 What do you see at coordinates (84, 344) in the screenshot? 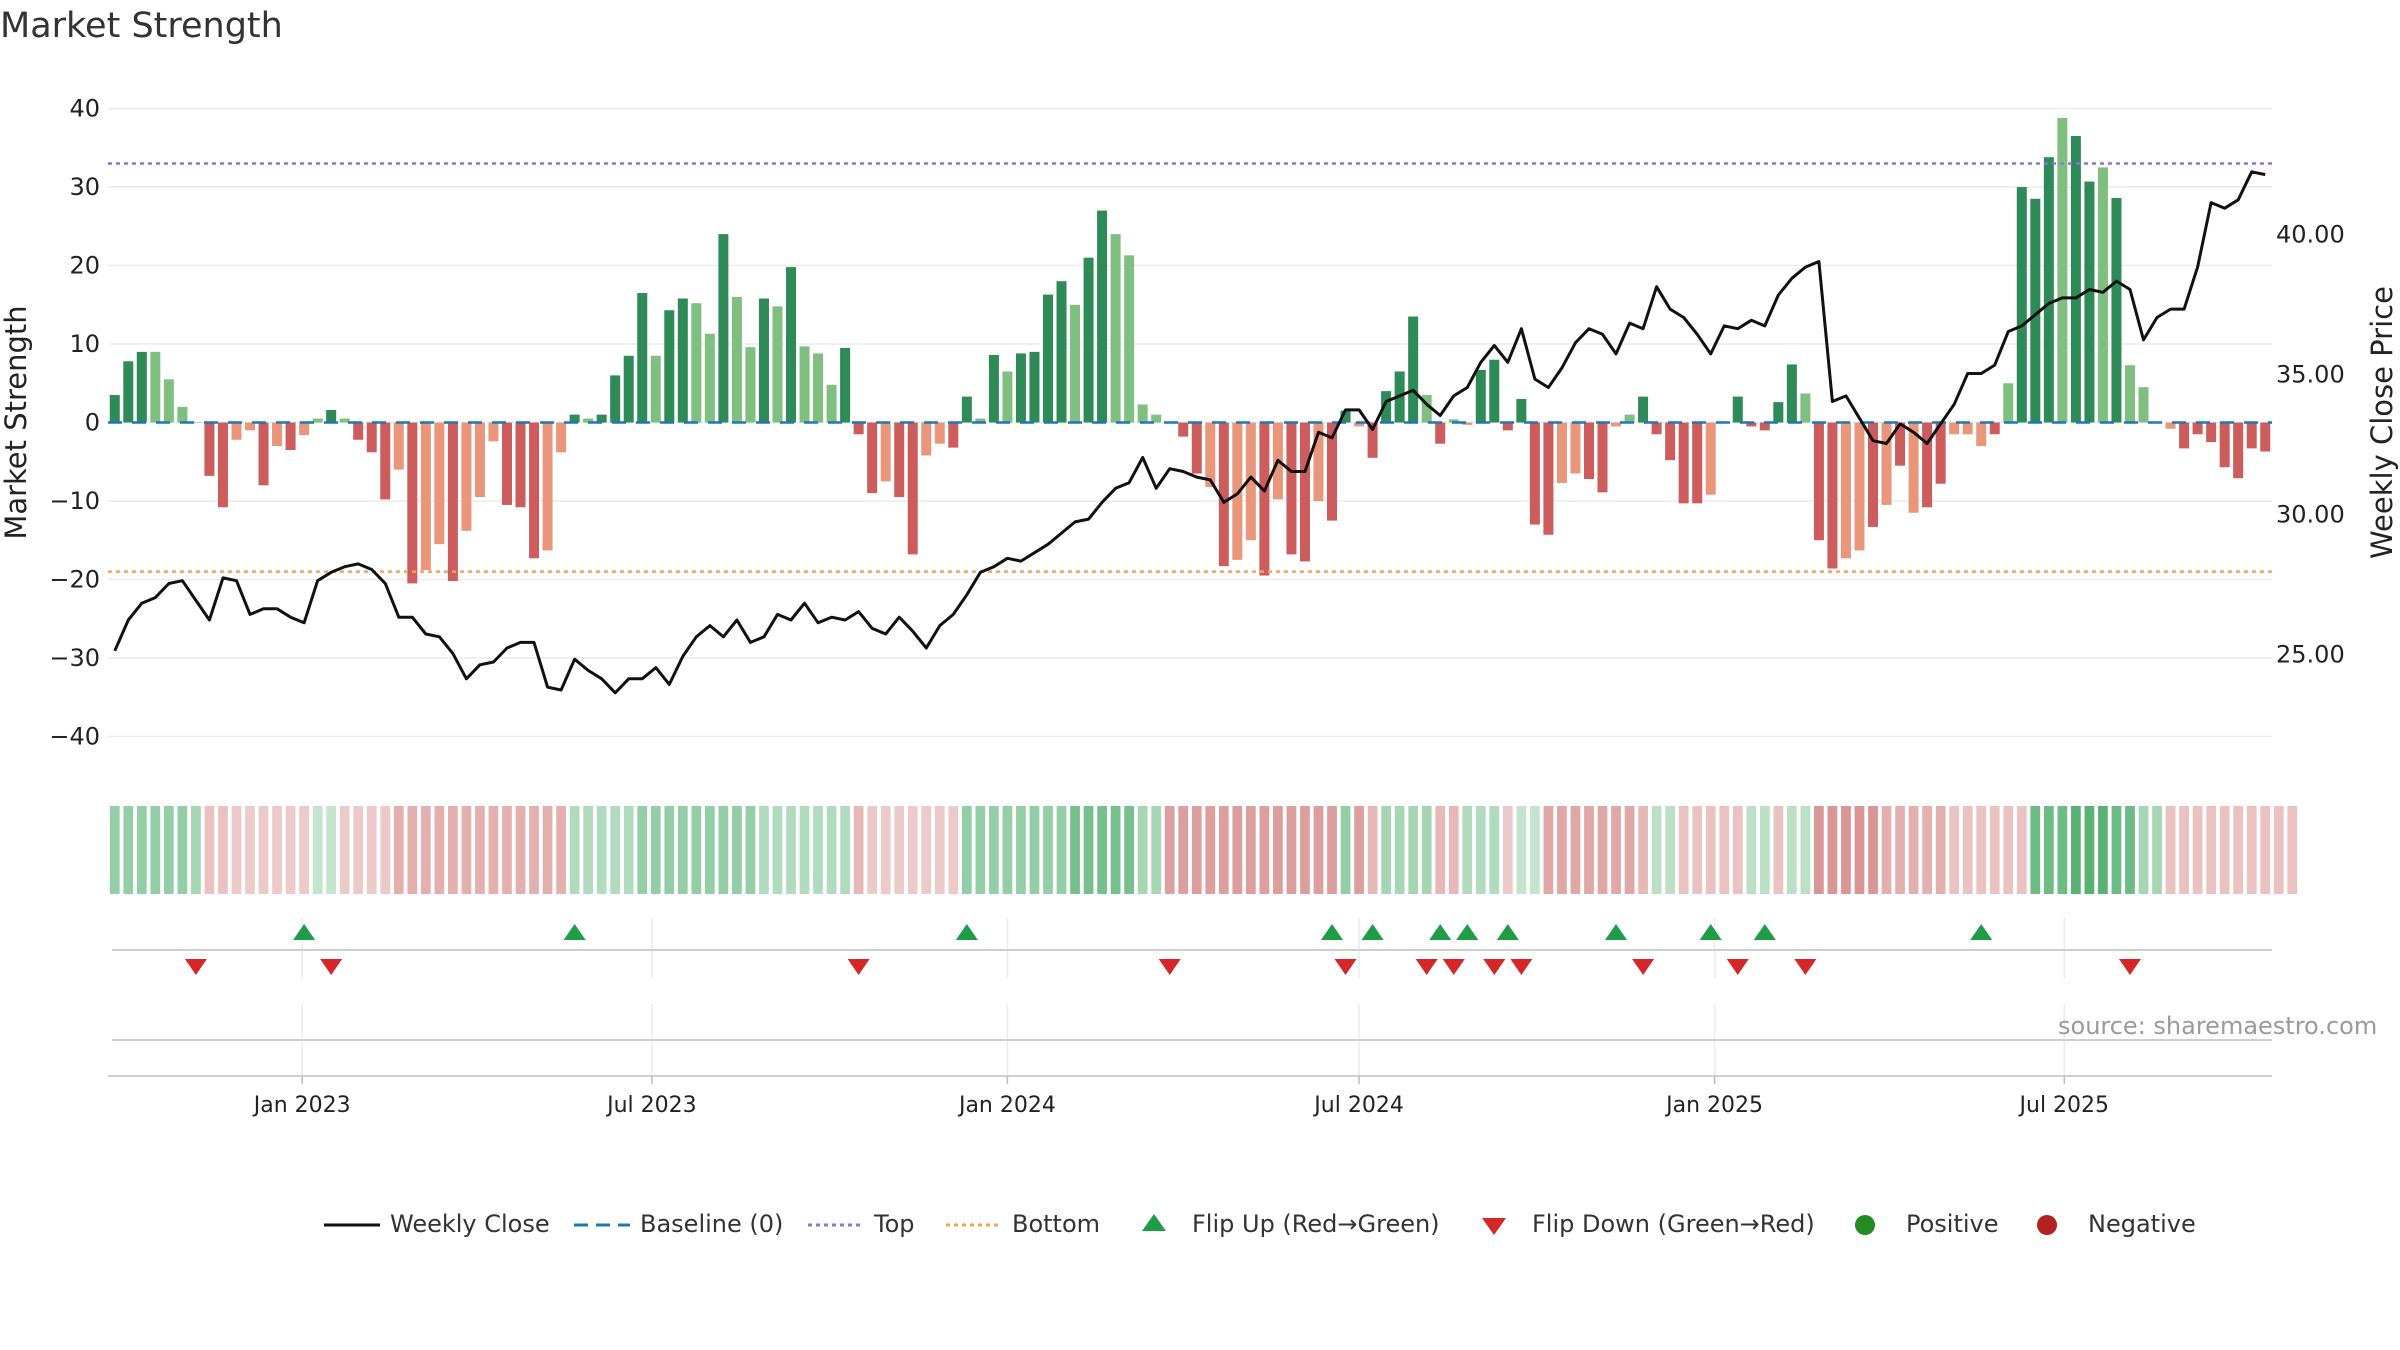
I see `y-tick-label: 10` at bounding box center [84, 344].